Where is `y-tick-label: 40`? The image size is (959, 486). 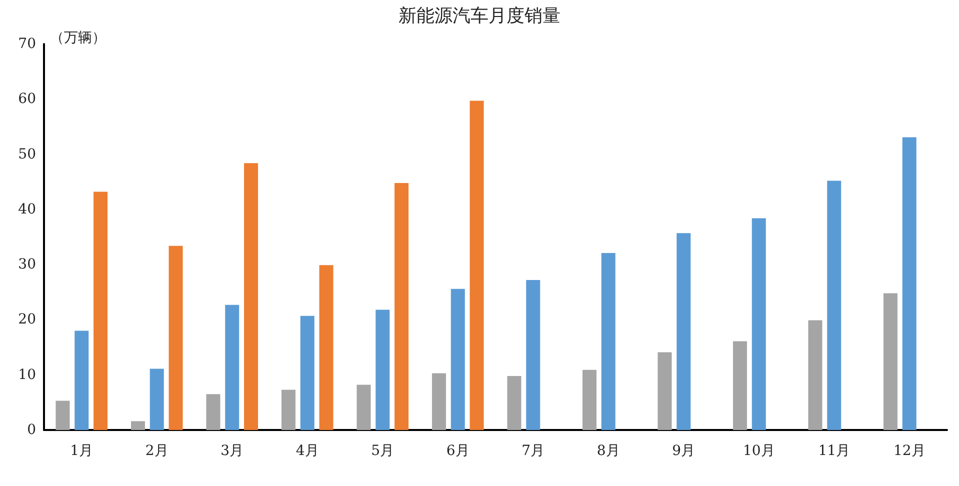 y-tick-label: 40 is located at coordinates (27, 209).